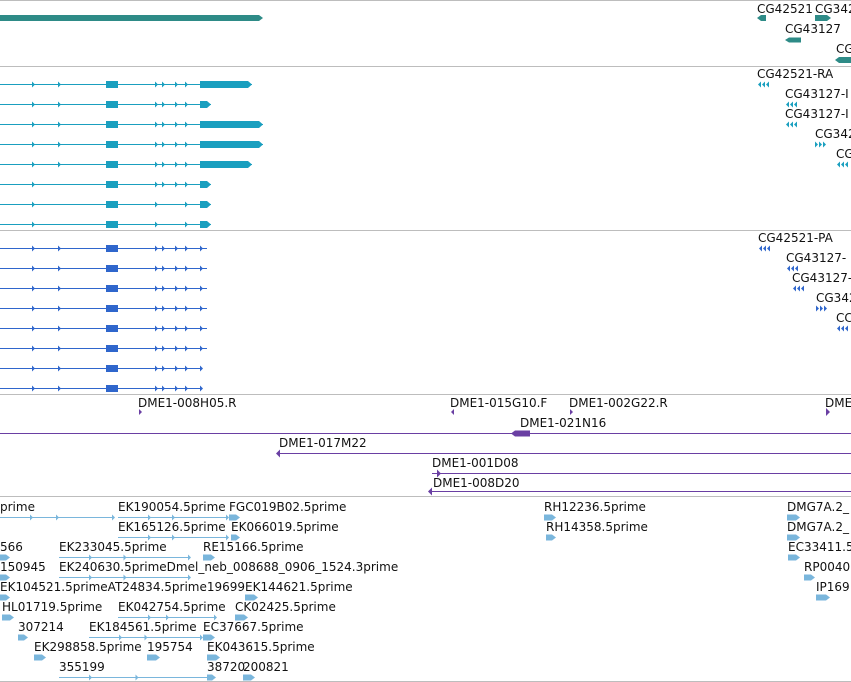 Image resolution: width=851 pixels, height=682 pixels. What do you see at coordinates (833, 9) in the screenshot?
I see `gene-label: CG342` at bounding box center [833, 9].